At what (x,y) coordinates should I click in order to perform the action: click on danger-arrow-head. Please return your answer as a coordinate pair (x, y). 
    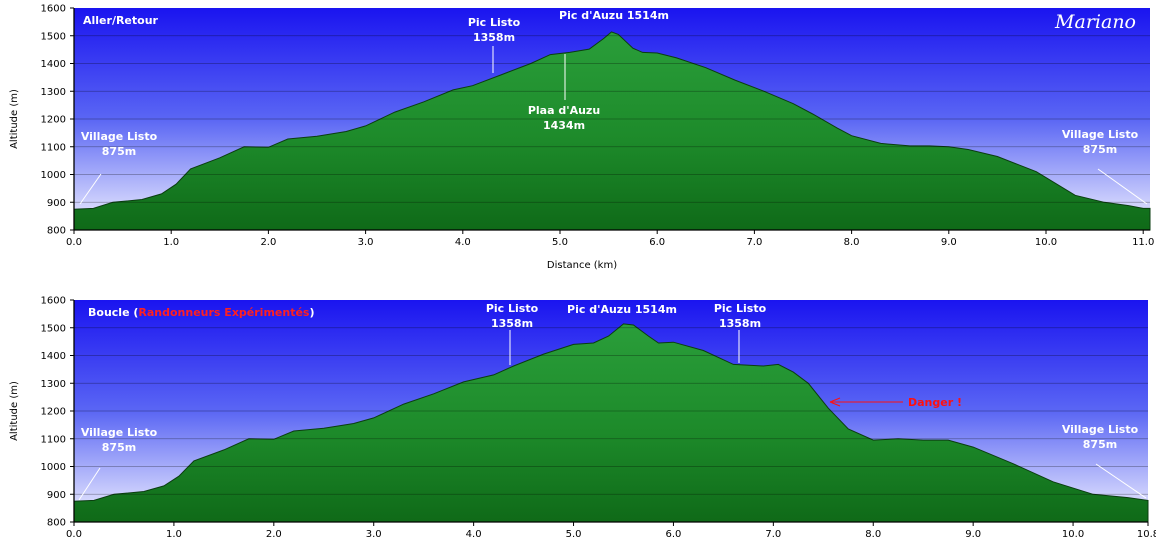
    Looking at the image, I should click on (835, 402).